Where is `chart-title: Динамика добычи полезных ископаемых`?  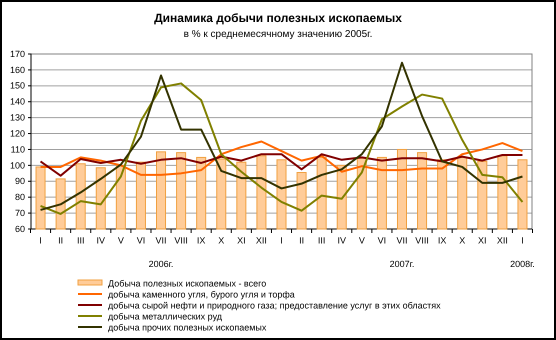
chart-title: Динамика добычи полезных ископаемых is located at coordinates (278, 18).